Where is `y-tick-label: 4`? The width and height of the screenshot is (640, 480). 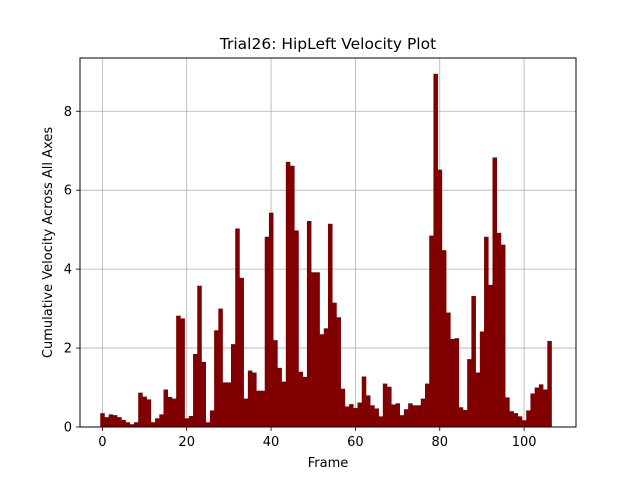 y-tick-label: 4 is located at coordinates (68, 270).